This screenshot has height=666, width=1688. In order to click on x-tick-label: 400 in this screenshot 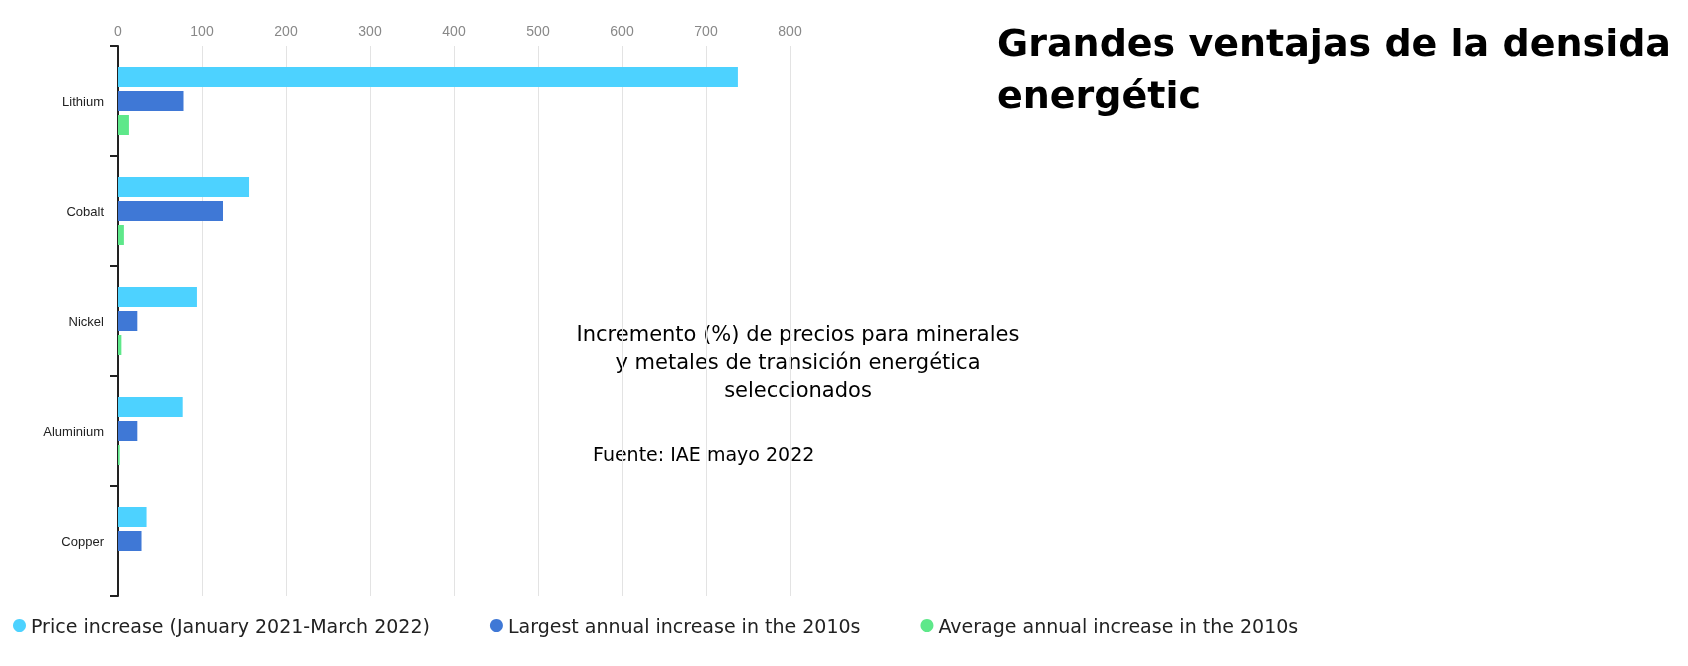, I will do `click(454, 31)`.